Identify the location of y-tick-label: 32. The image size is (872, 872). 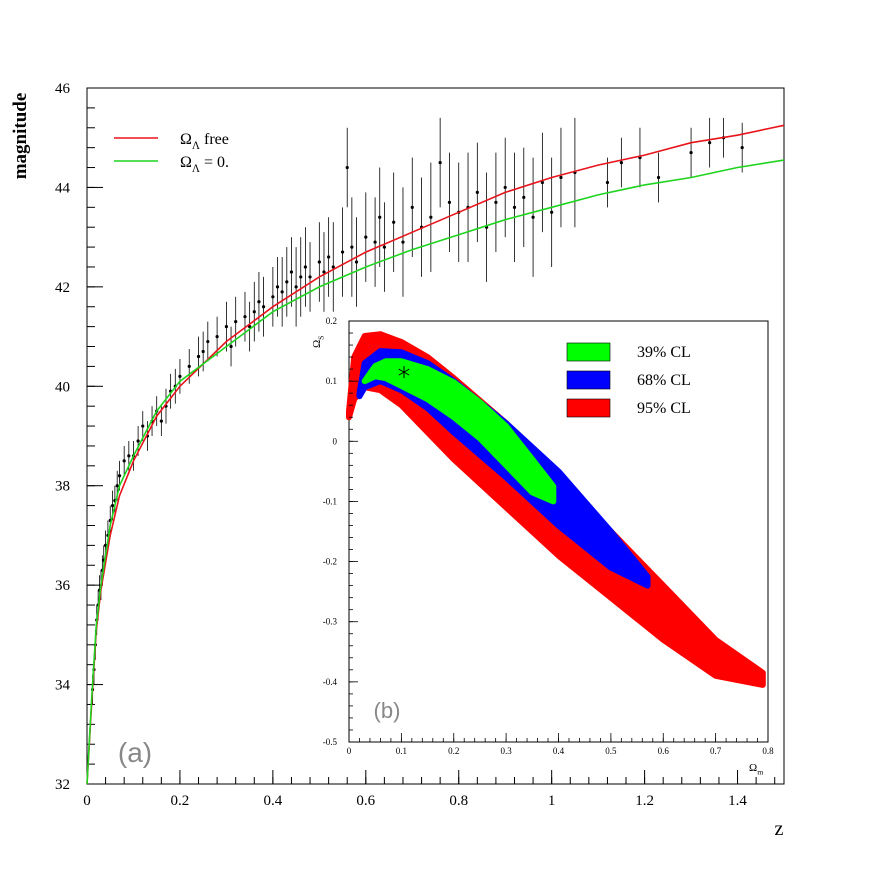
(62, 785).